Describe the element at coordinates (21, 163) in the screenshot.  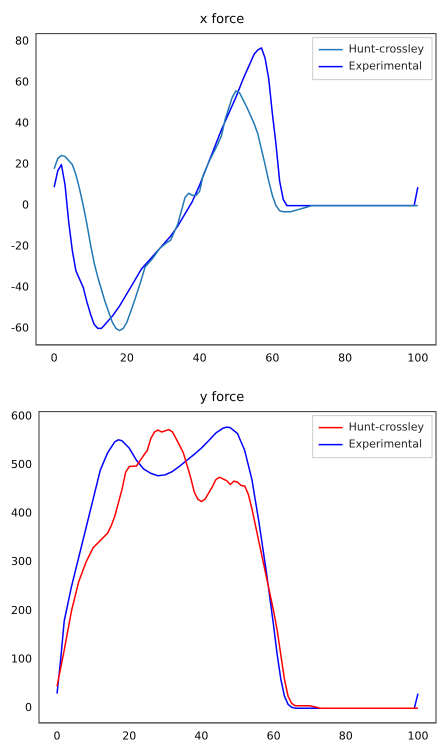
I see `y-tick-label: 20` at that location.